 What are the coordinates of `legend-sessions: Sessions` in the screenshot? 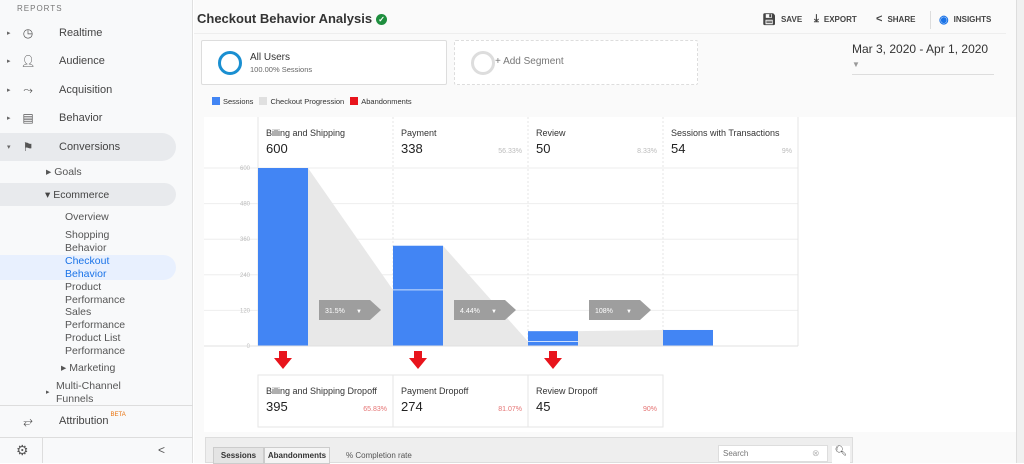 It's located at (232, 101).